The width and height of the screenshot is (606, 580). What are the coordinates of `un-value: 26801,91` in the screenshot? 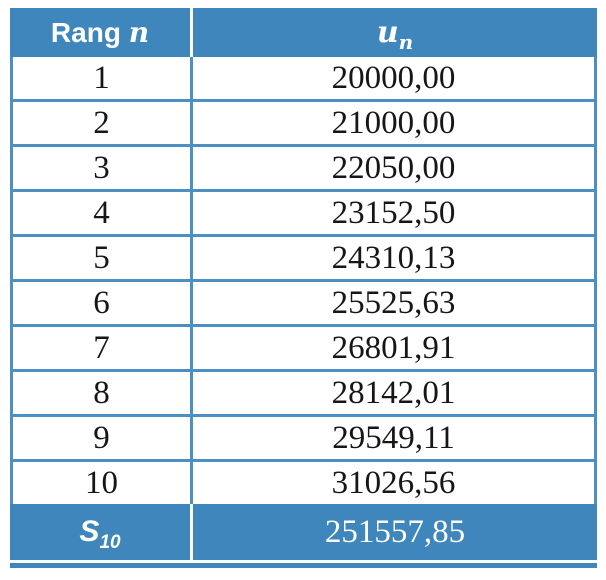 It's located at (393, 347).